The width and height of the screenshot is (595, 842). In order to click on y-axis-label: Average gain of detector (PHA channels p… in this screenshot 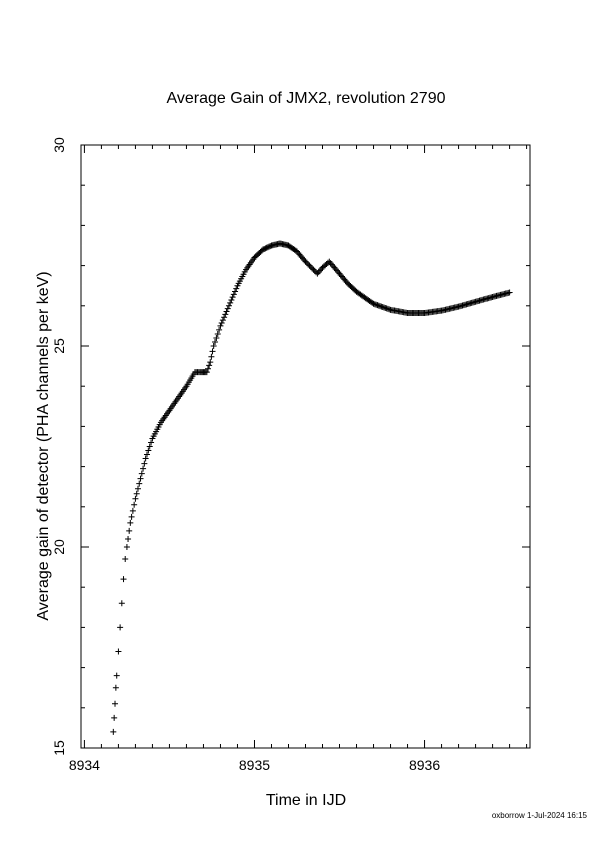, I will do `click(43, 445)`.